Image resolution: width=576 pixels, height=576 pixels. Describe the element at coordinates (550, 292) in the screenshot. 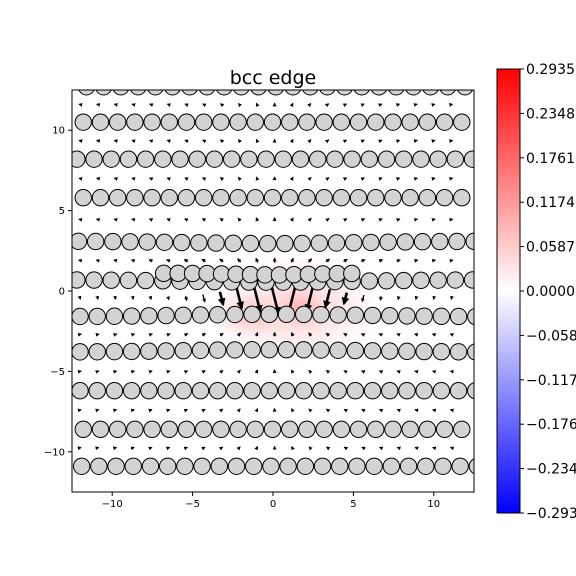

I see `colorbar-tick-label: 0.0000` at that location.